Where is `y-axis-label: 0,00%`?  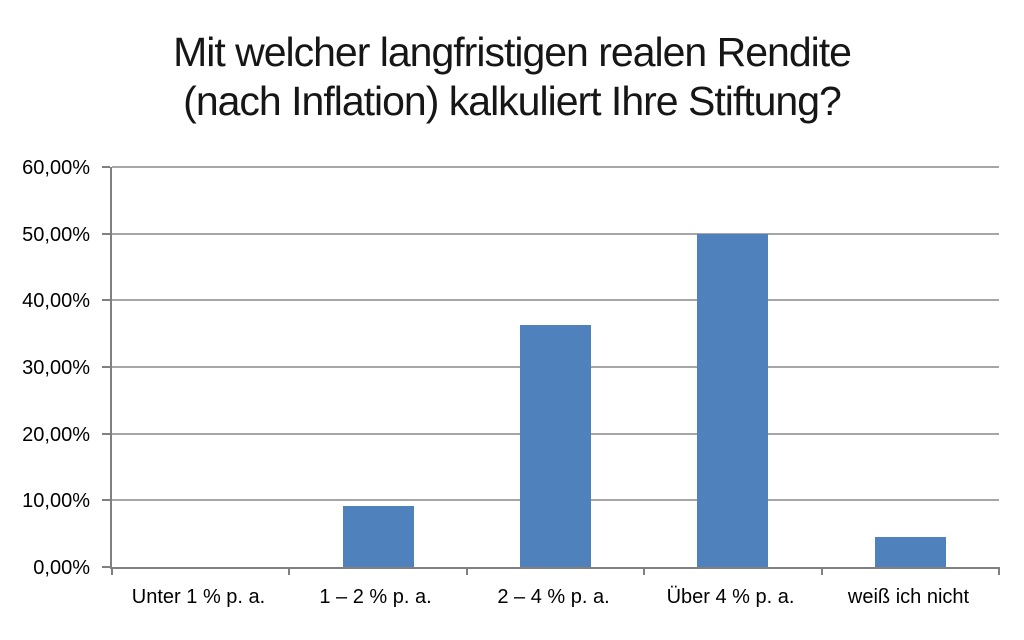 y-axis-label: 0,00% is located at coordinates (61, 568).